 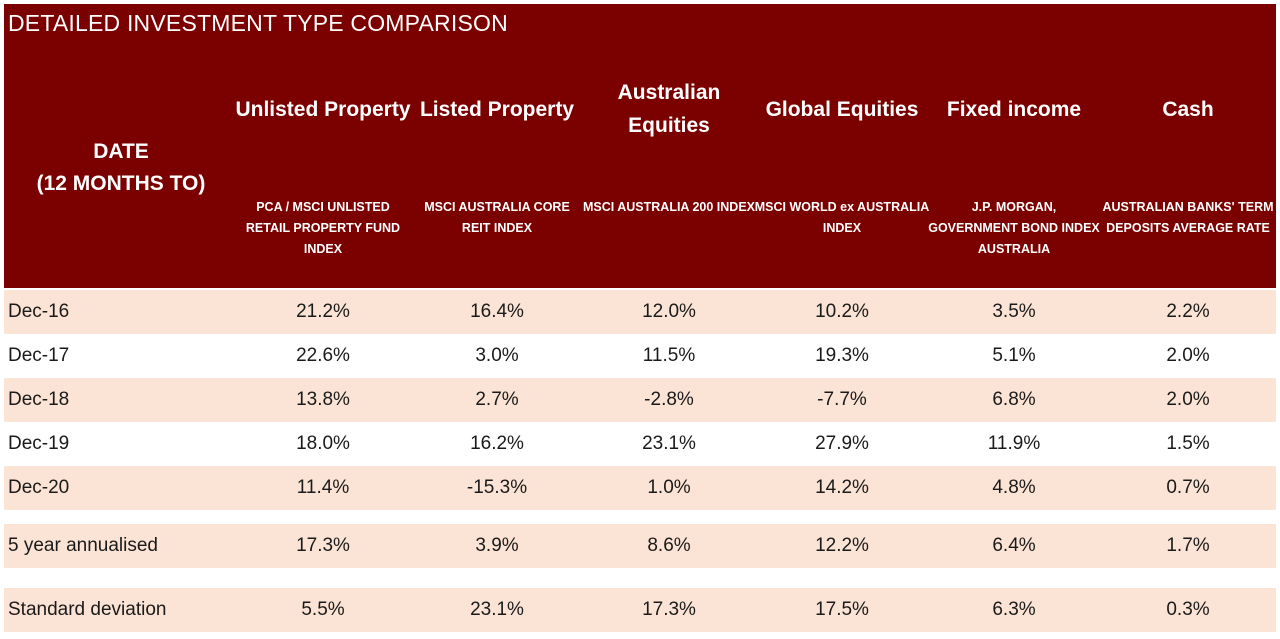 What do you see at coordinates (669, 487) in the screenshot?
I see `table-cell: 1.0%` at bounding box center [669, 487].